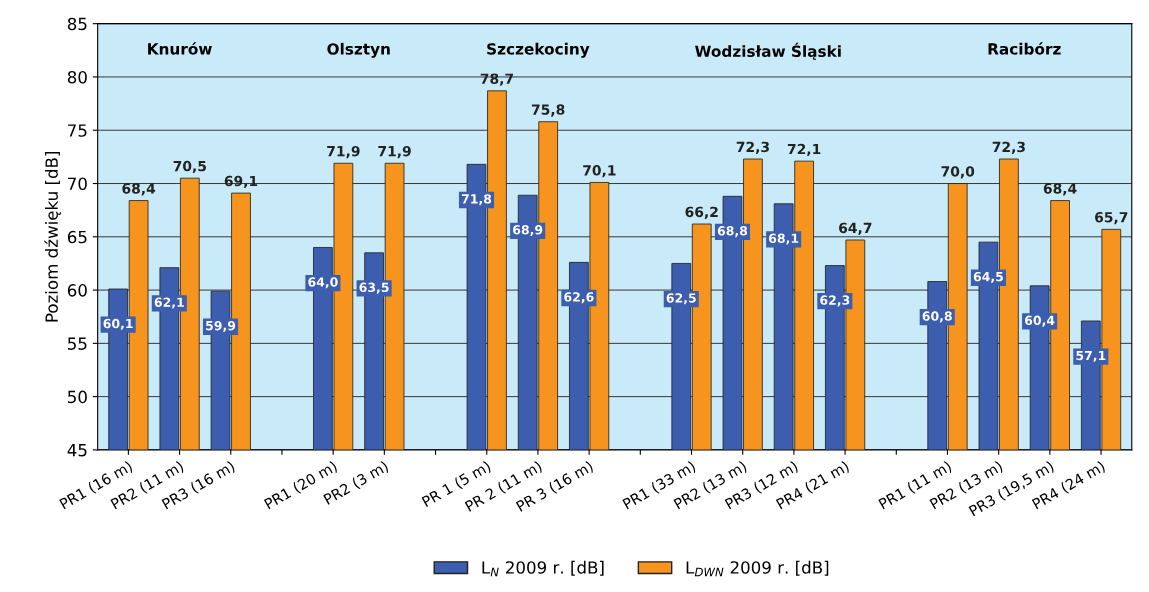 This screenshot has width=1149, height=592. Describe the element at coordinates (476, 200) in the screenshot. I see `data-label: 71,8` at that location.